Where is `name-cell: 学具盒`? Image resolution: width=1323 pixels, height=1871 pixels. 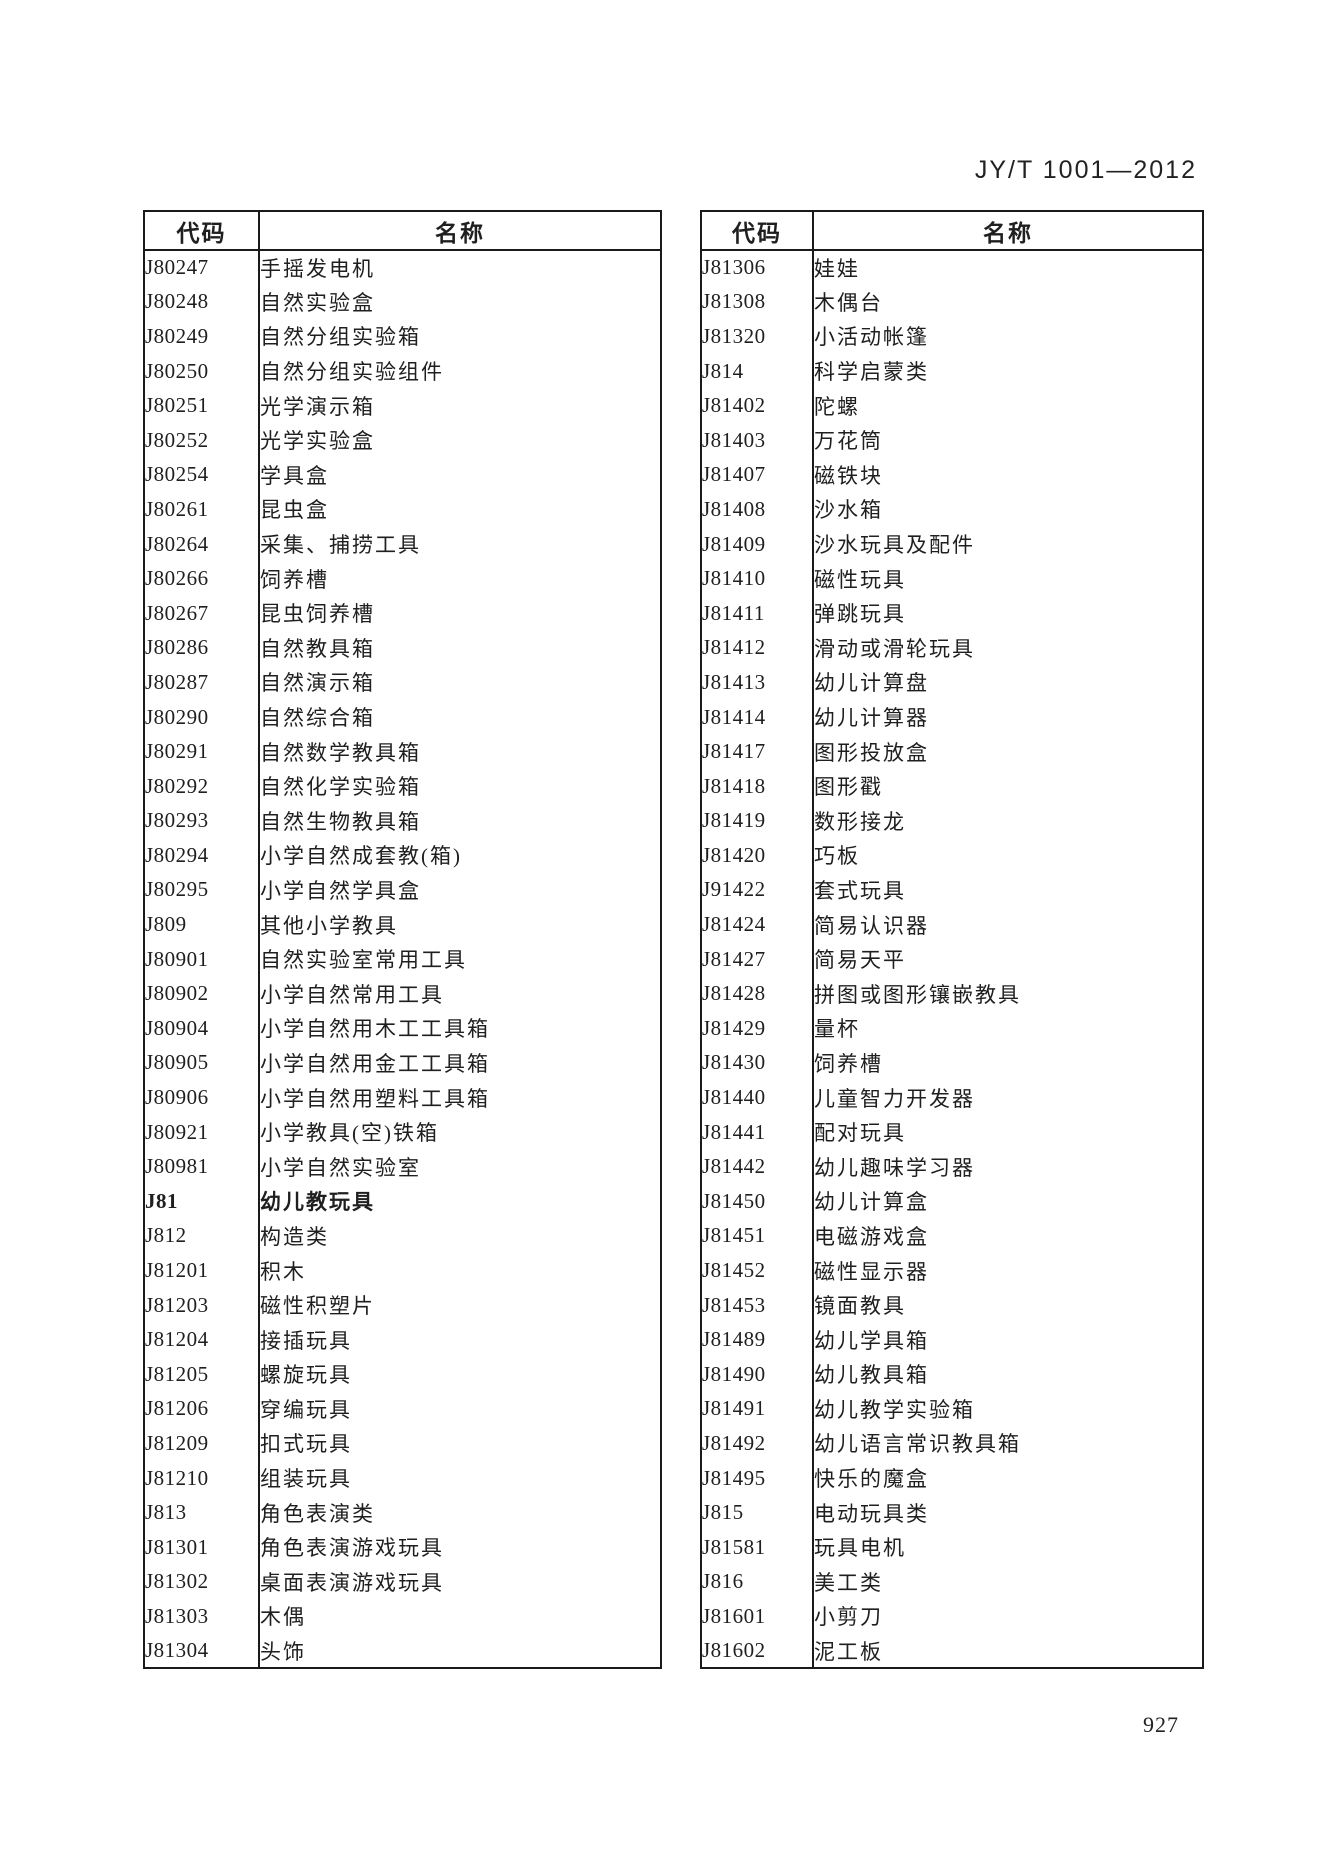
name-cell: 学具盒 is located at coordinates (294, 475).